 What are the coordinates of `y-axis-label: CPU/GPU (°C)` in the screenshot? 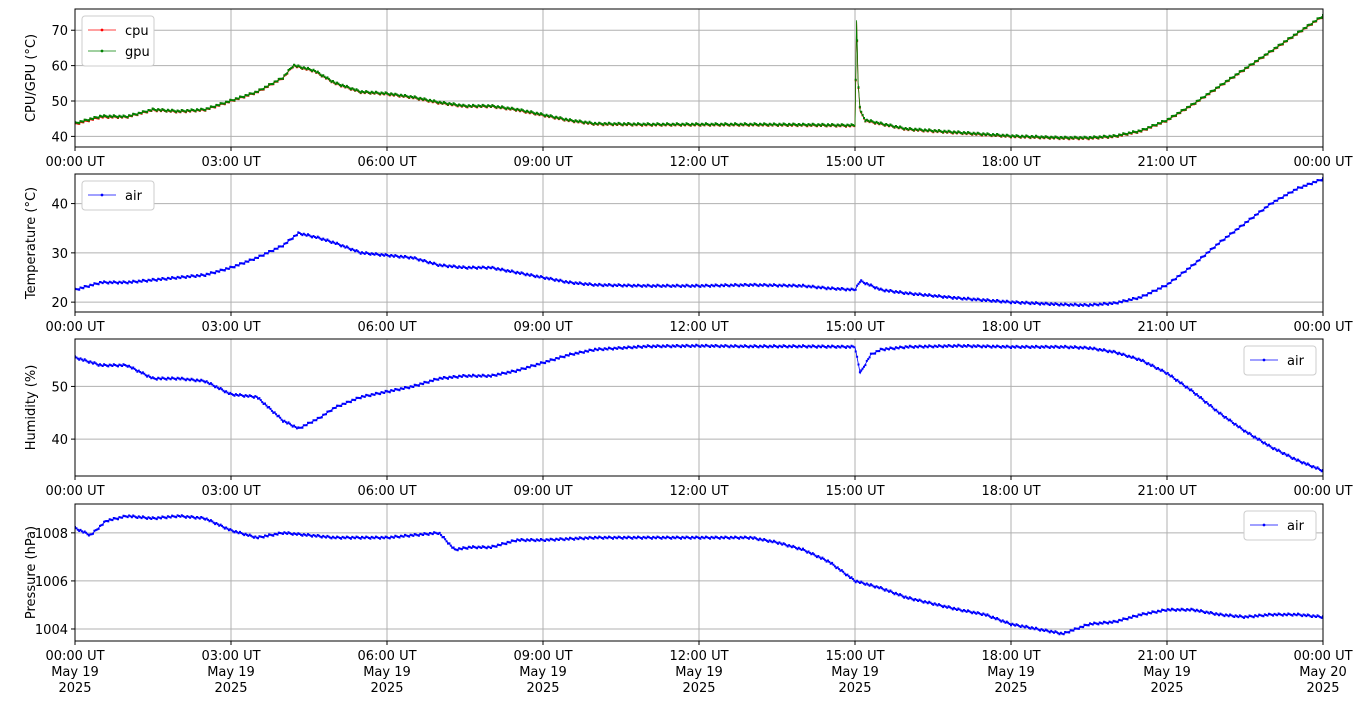 It's located at (31, 78).